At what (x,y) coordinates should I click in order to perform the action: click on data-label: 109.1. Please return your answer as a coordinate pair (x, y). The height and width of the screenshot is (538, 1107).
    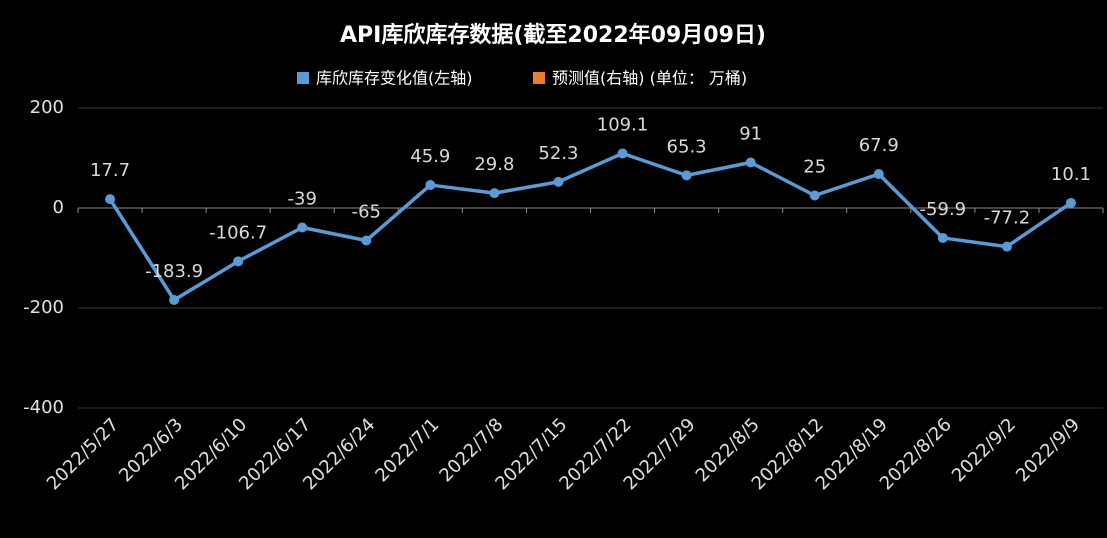
    Looking at the image, I should click on (623, 124).